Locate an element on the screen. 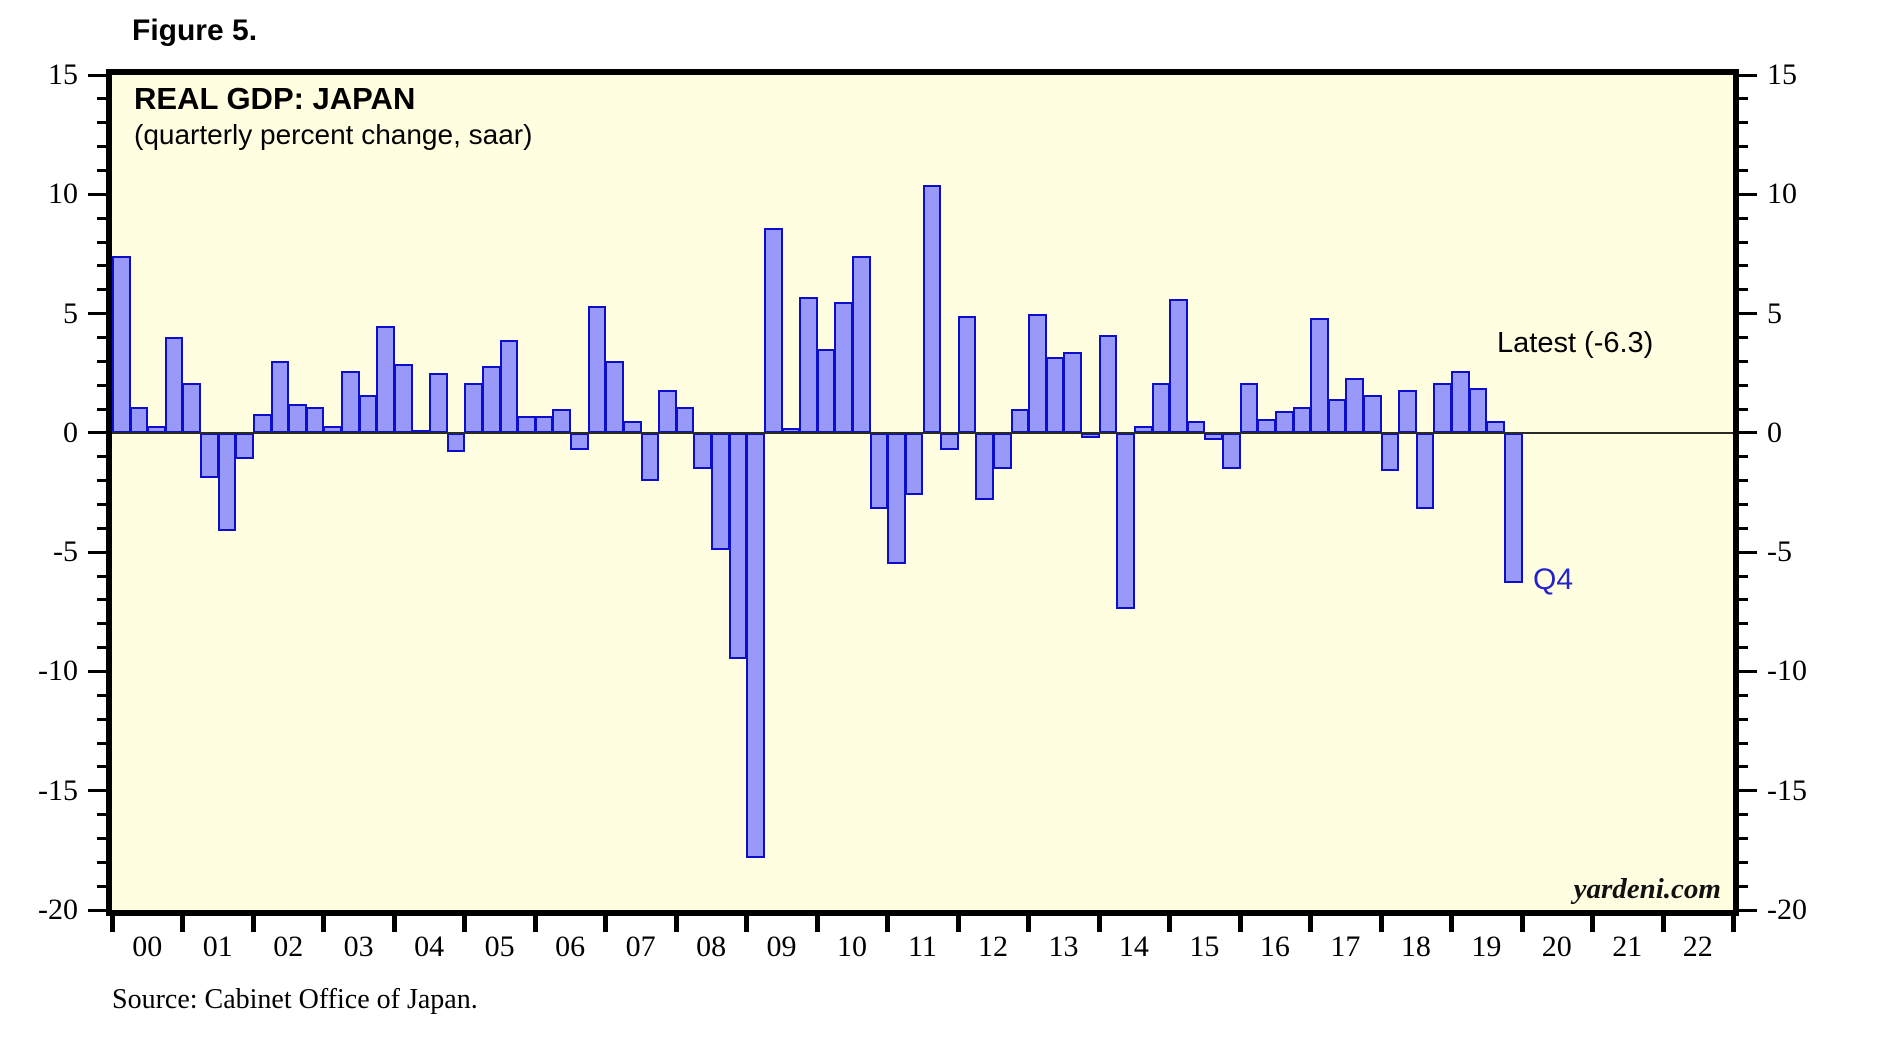 The width and height of the screenshot is (1900, 1044). latest-annotation: Latest (-6.3) is located at coordinates (1575, 343).